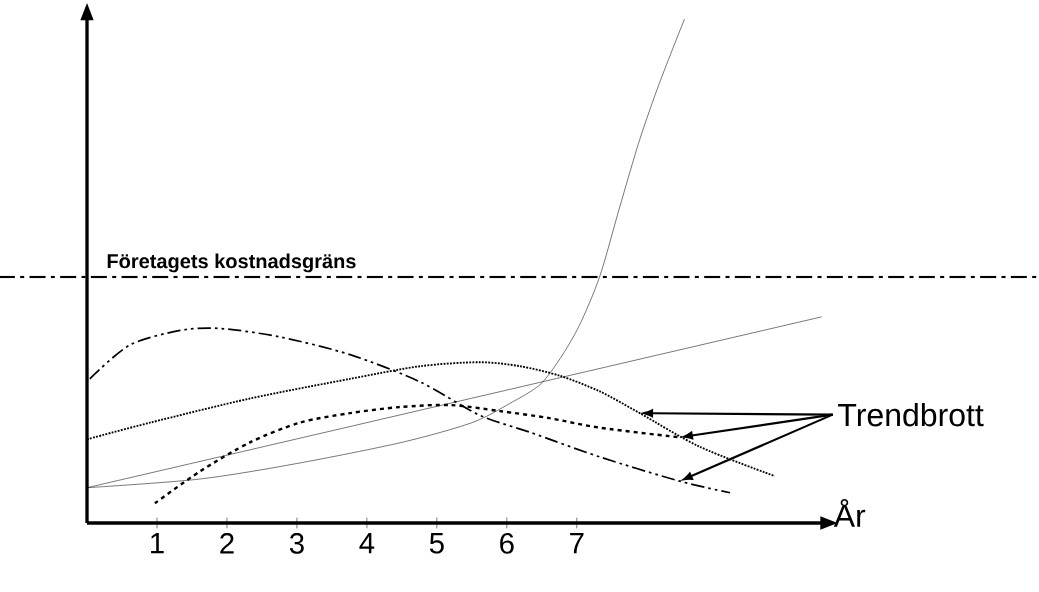 This screenshot has height=592, width=1039. Describe the element at coordinates (231, 263) in the screenshot. I see `ref-line-label: Företagets kostnadsgräns` at that location.